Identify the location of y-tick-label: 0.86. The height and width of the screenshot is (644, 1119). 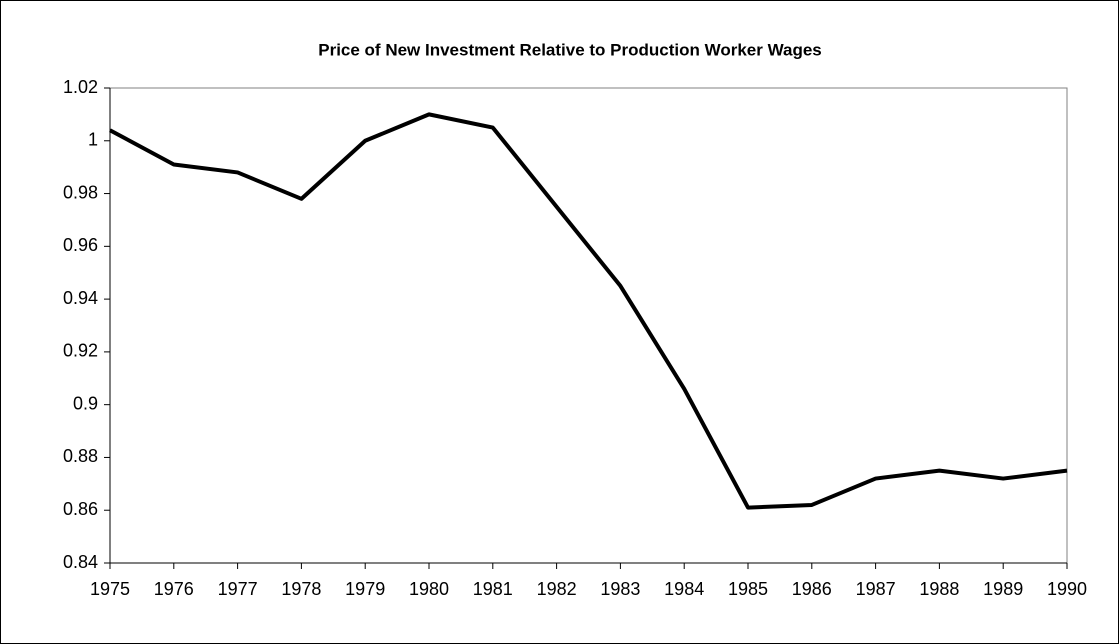
(80, 509).